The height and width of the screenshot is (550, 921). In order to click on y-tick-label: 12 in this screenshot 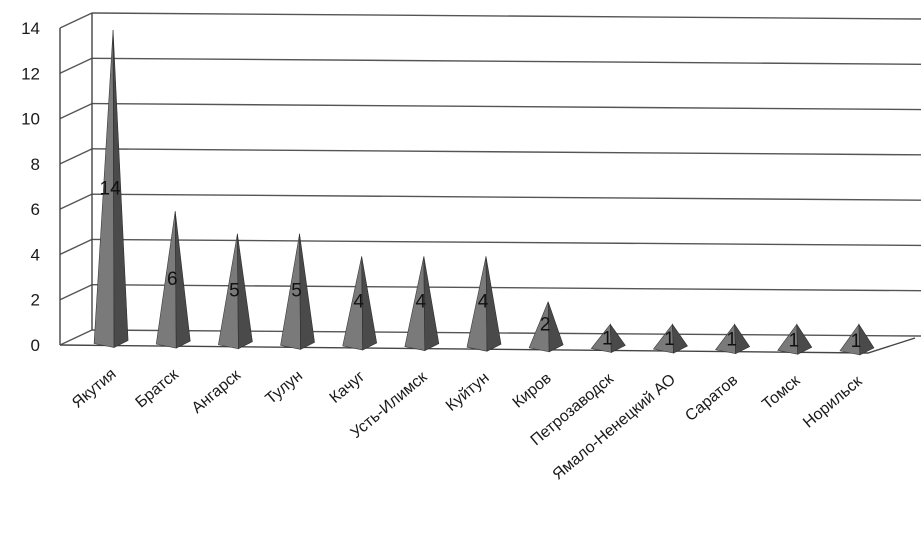, I will do `click(30, 73)`.